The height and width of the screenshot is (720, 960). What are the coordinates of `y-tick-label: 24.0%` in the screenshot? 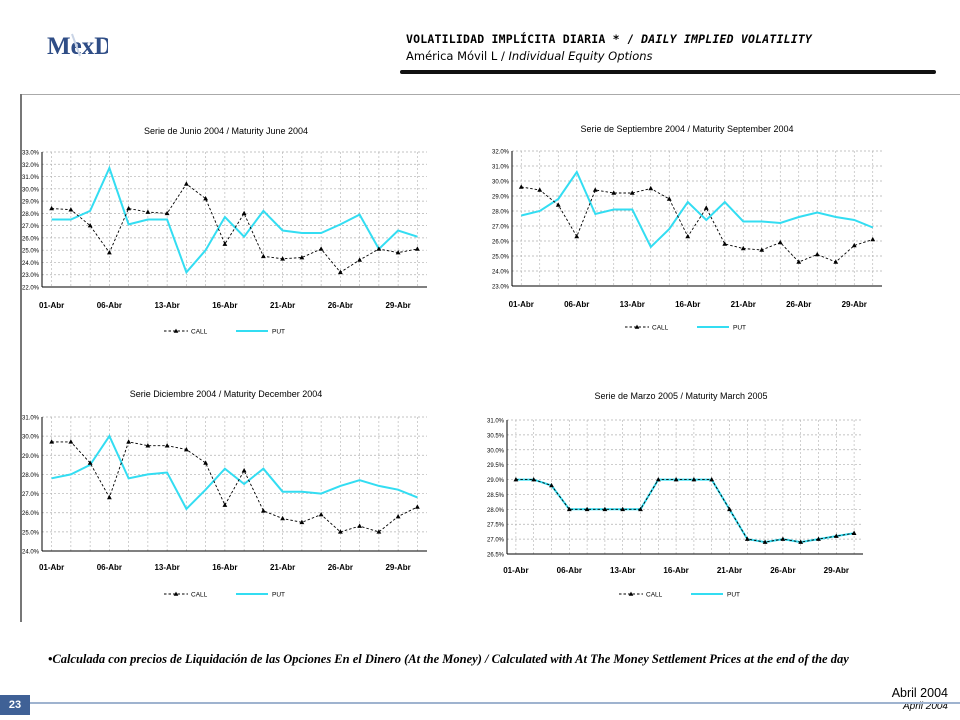 It's located at (31, 264).